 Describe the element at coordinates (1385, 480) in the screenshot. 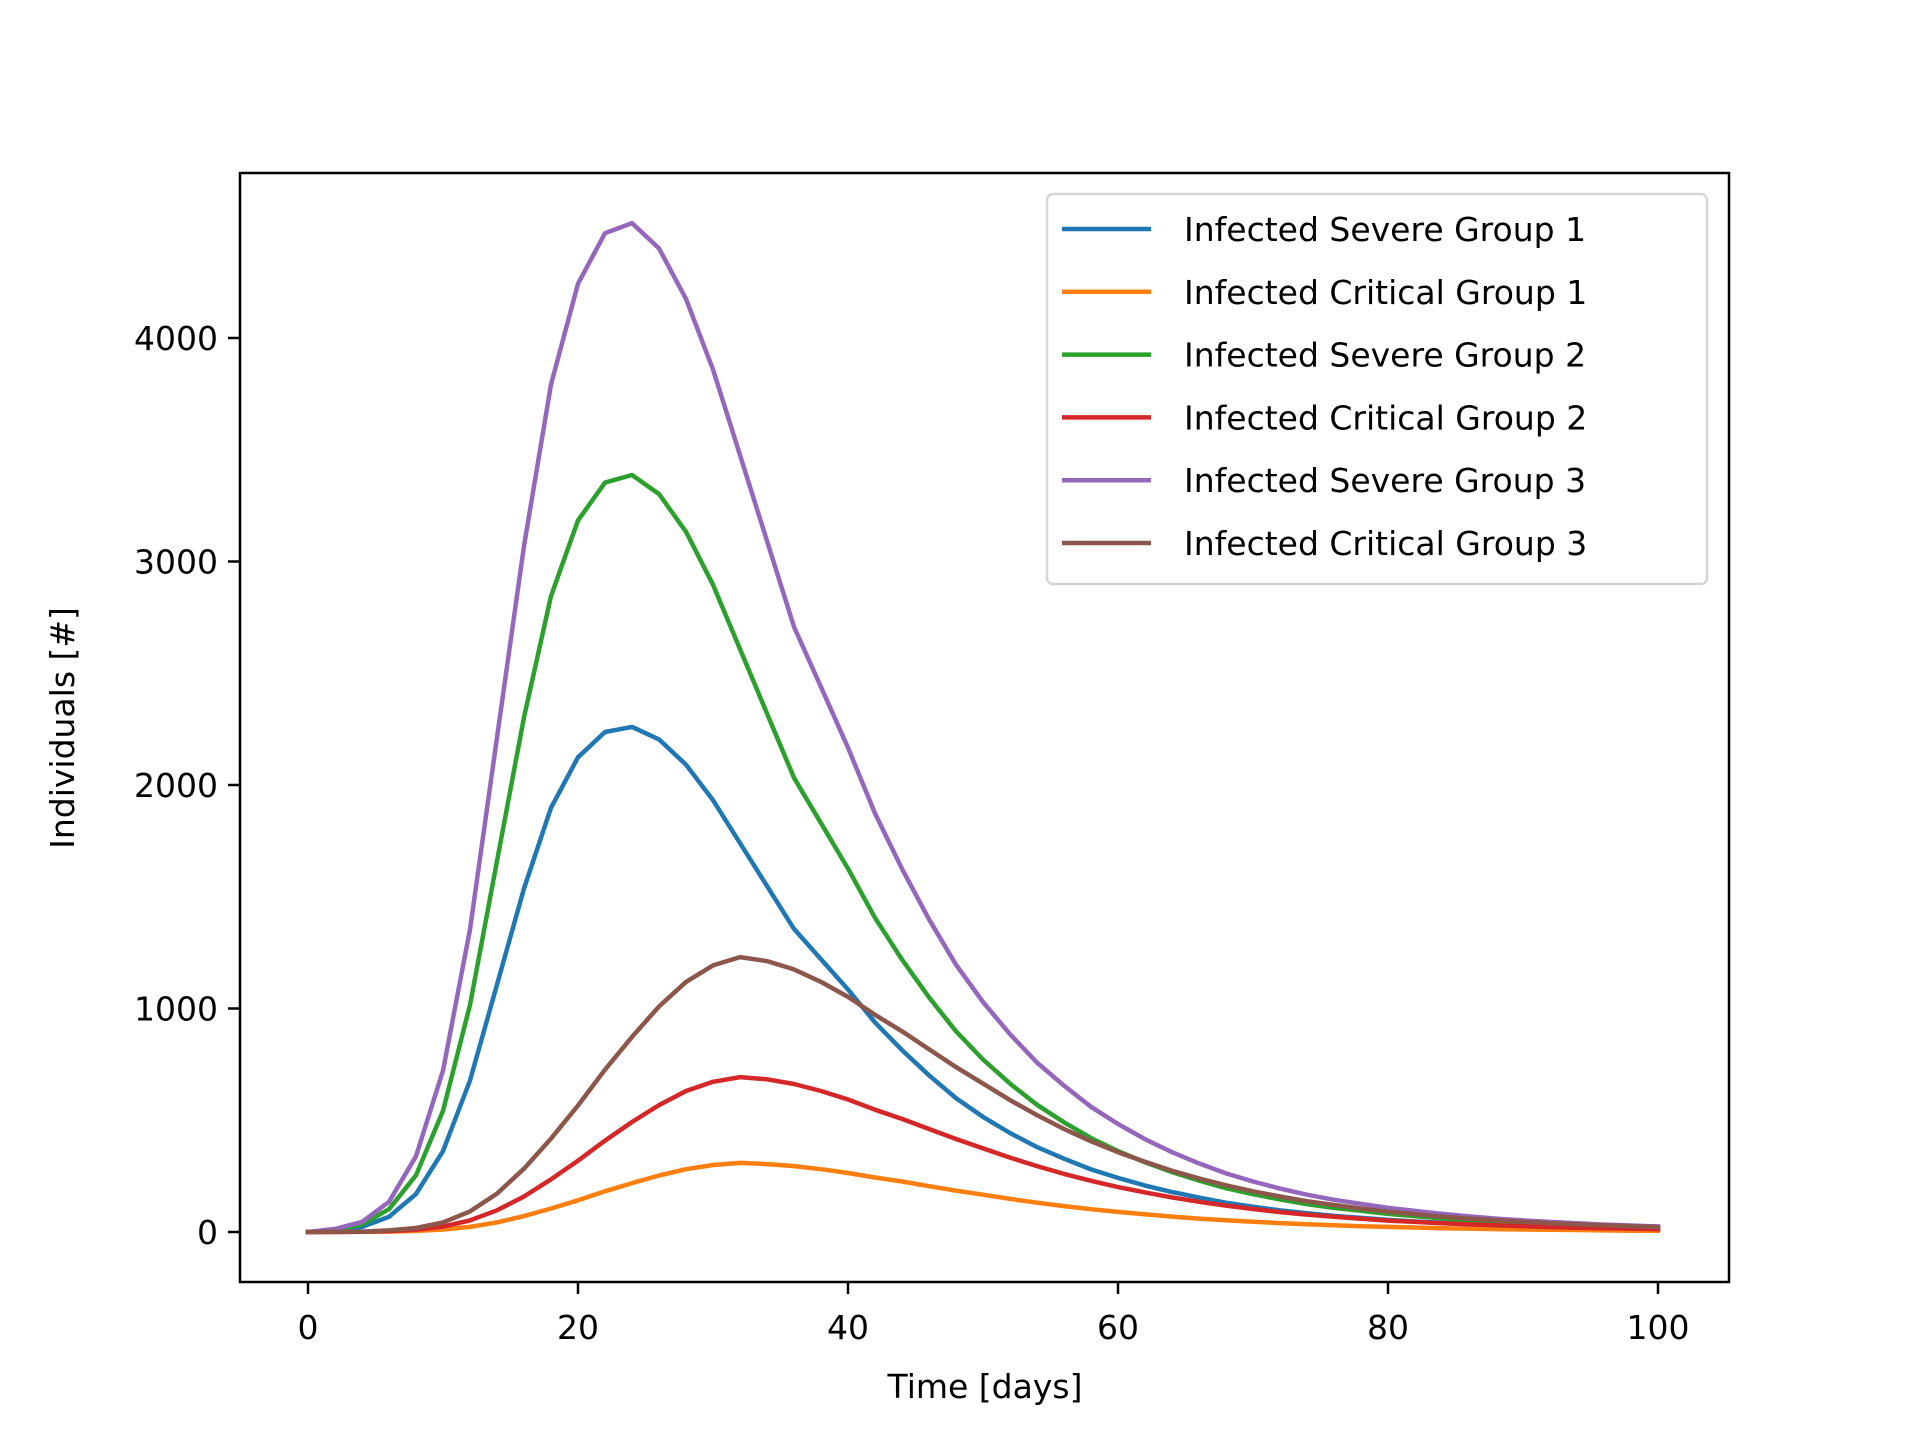

I see `legend-label: Infected Severe Group 3` at that location.